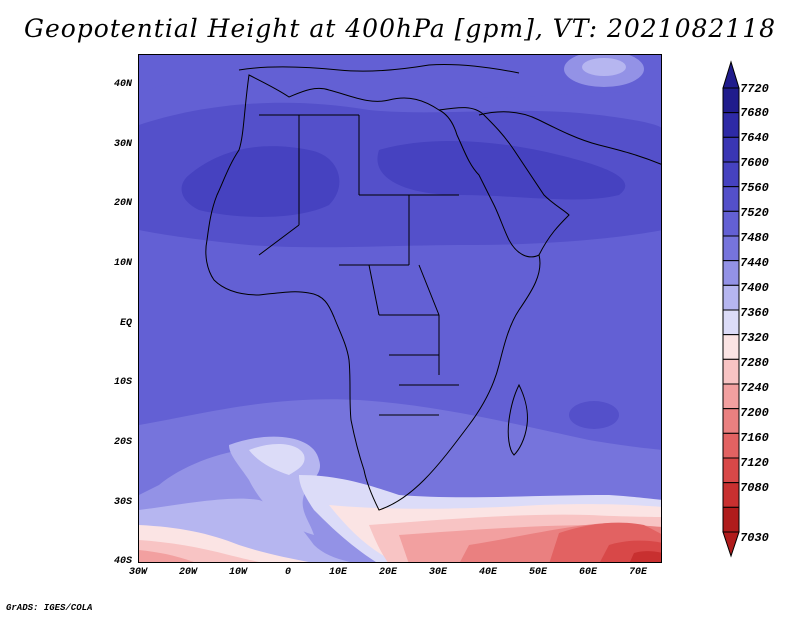  I want to click on lat-label-10n: 10N, so click(122, 263).